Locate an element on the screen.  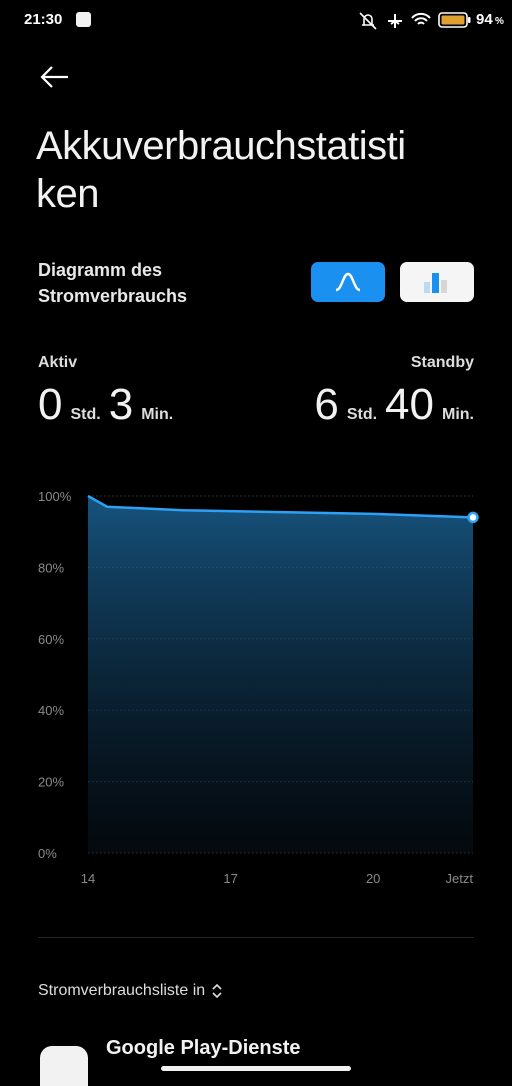
y-tick-label: 40% is located at coordinates (51, 710).